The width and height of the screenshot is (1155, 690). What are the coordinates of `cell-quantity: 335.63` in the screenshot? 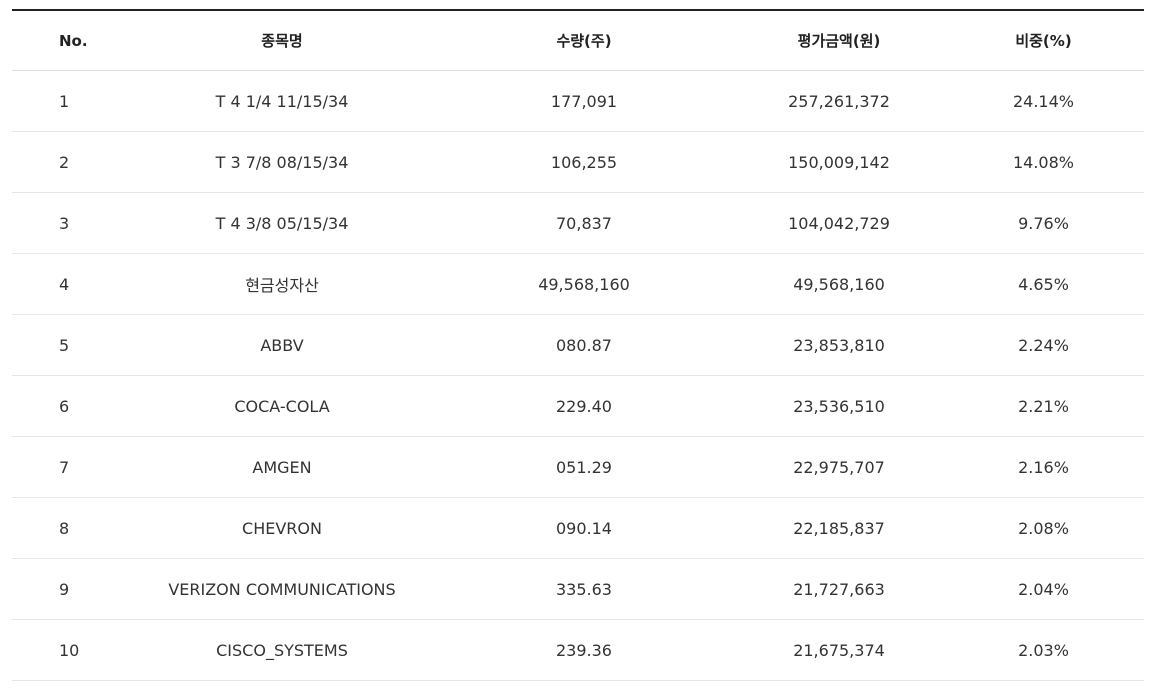 It's located at (584, 589).